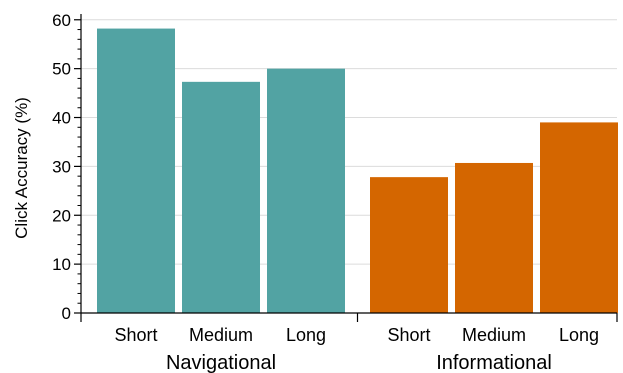 This screenshot has width=623, height=373. I want to click on bar-navigational-medium, so click(221, 197).